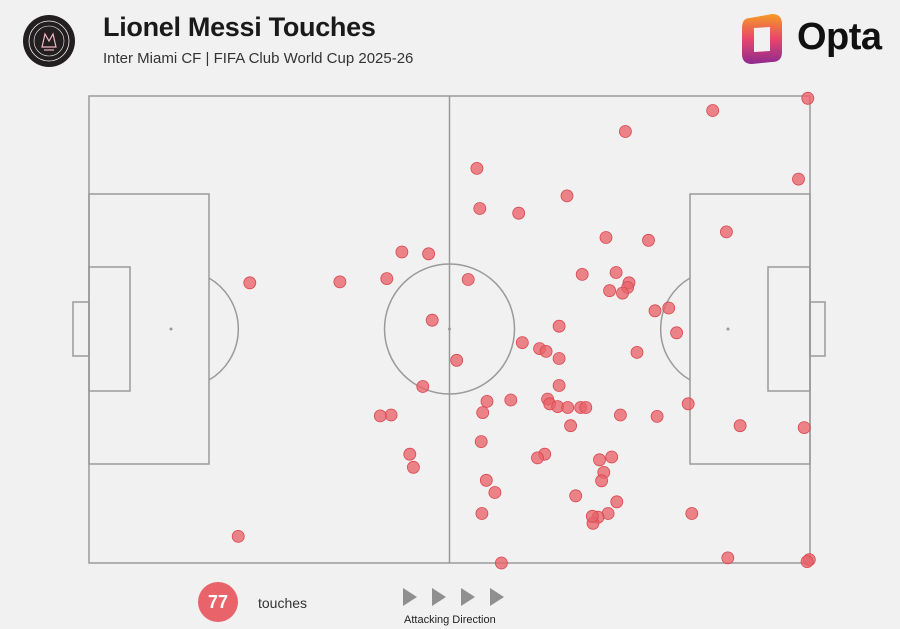 This screenshot has width=900, height=629. What do you see at coordinates (728, 329) in the screenshot?
I see `right-penalty-spot` at bounding box center [728, 329].